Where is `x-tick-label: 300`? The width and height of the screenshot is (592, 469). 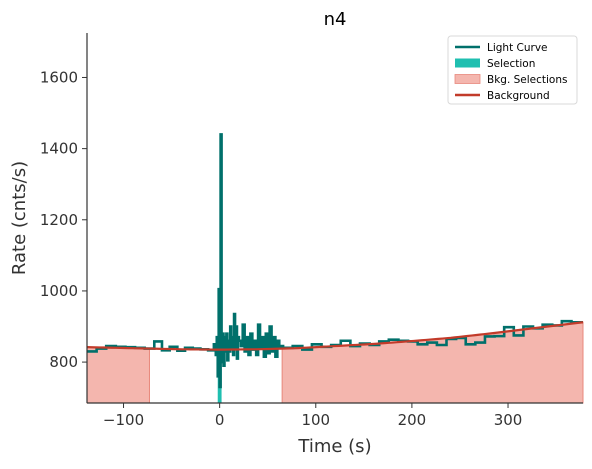 x-tick-label: 300 is located at coordinates (508, 420).